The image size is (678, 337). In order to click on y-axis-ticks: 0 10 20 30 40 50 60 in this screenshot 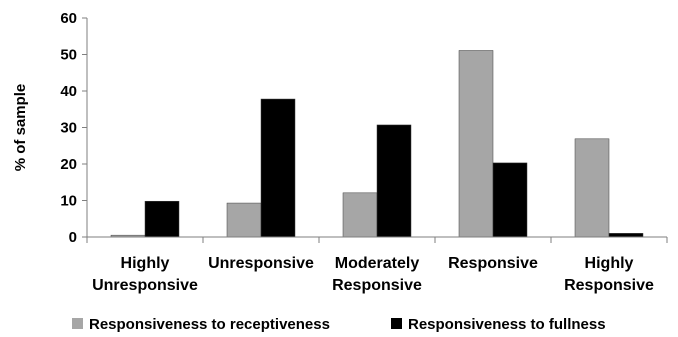, I will do `click(73, 128)`.